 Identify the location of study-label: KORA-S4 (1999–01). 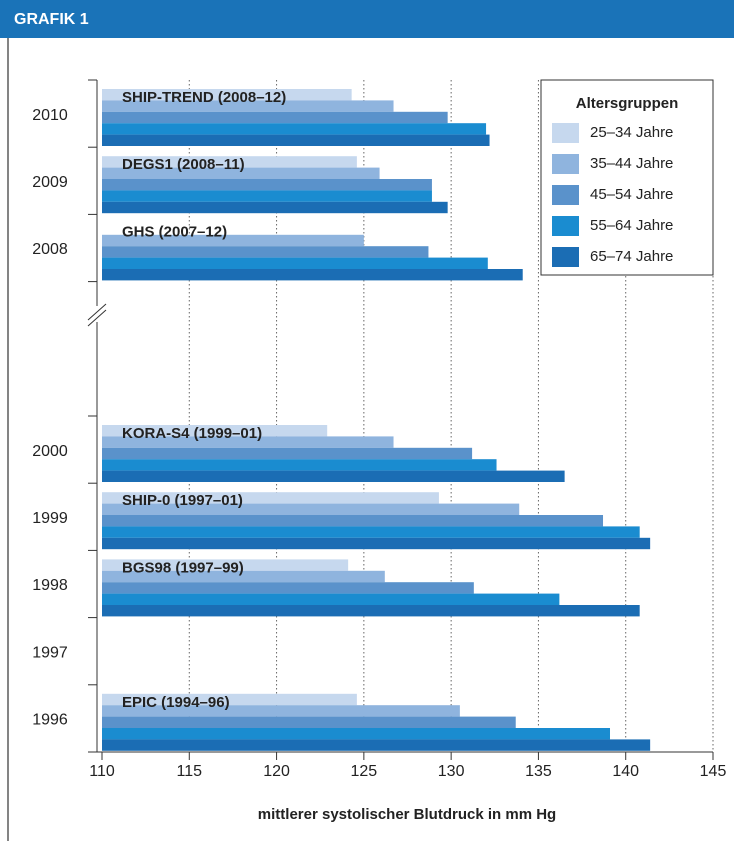
(192, 433).